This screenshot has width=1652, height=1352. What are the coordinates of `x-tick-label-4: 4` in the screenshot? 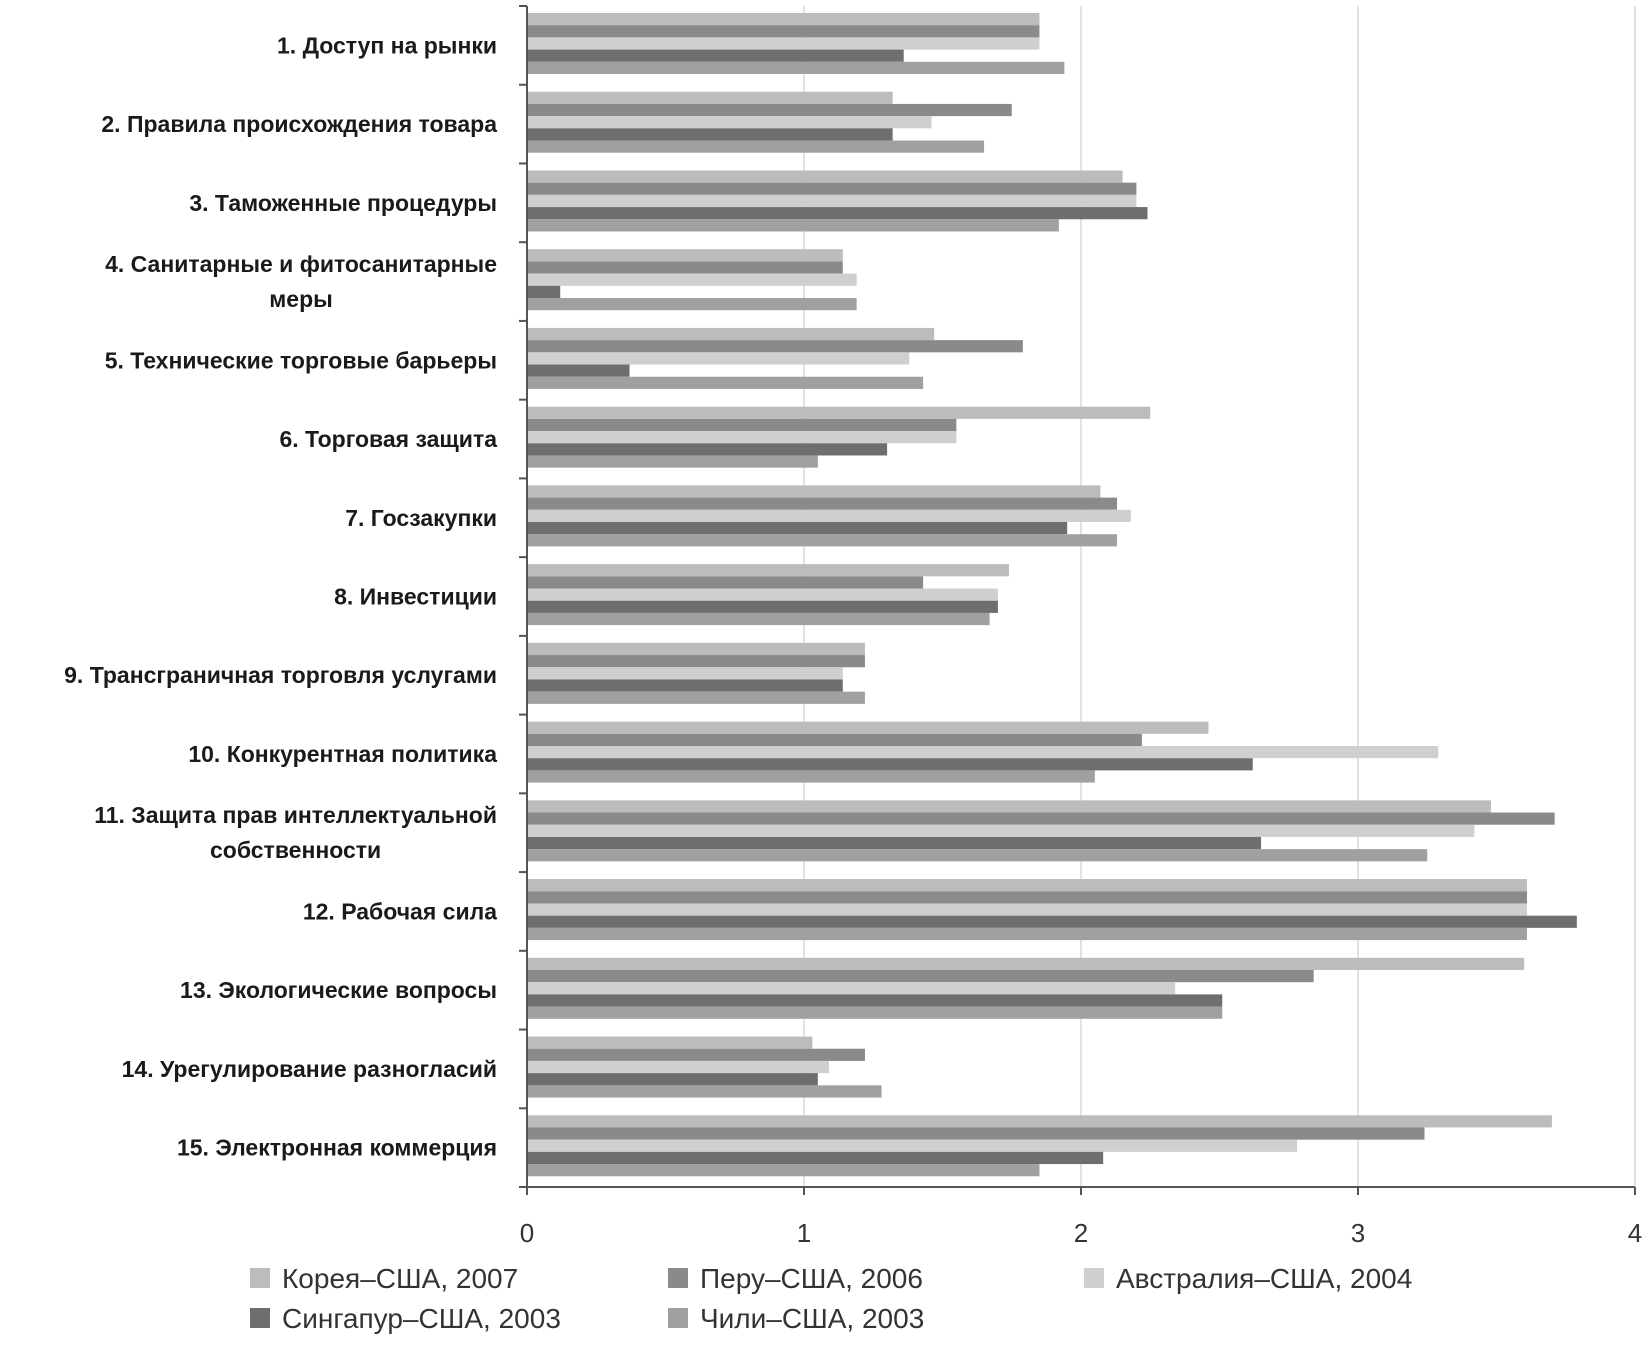 It's located at (1635, 1233).